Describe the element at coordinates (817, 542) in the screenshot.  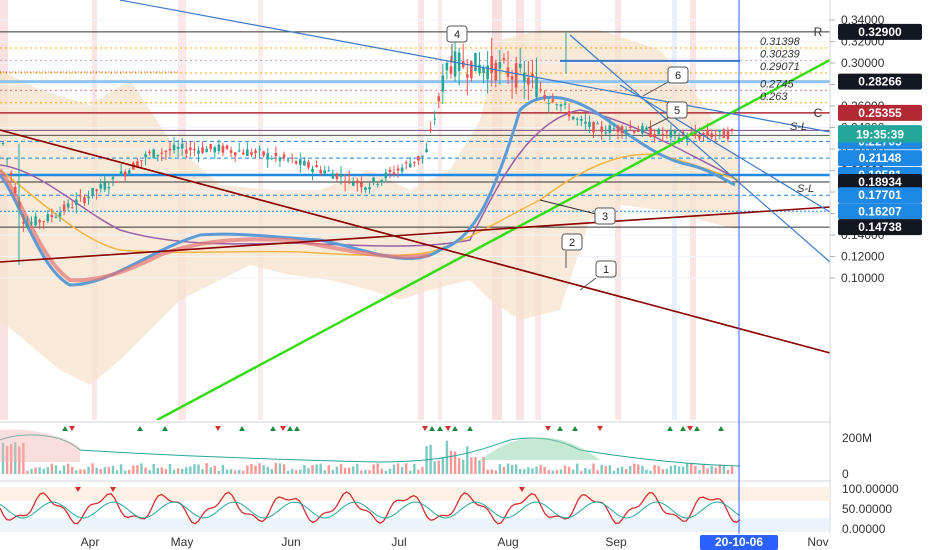
I see `x-axis-month-label: Nov` at that location.